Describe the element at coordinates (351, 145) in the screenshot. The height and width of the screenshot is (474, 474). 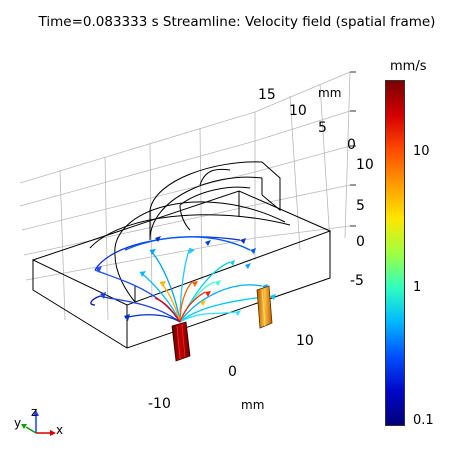
I see `y-tick-0: 0` at that location.